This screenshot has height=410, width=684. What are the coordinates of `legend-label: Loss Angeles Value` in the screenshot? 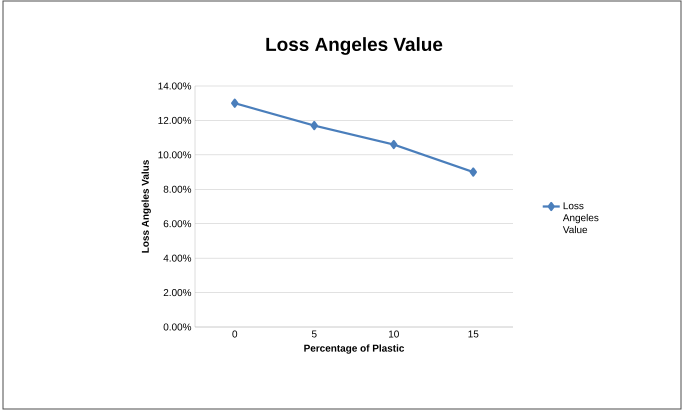 It's located at (580, 218).